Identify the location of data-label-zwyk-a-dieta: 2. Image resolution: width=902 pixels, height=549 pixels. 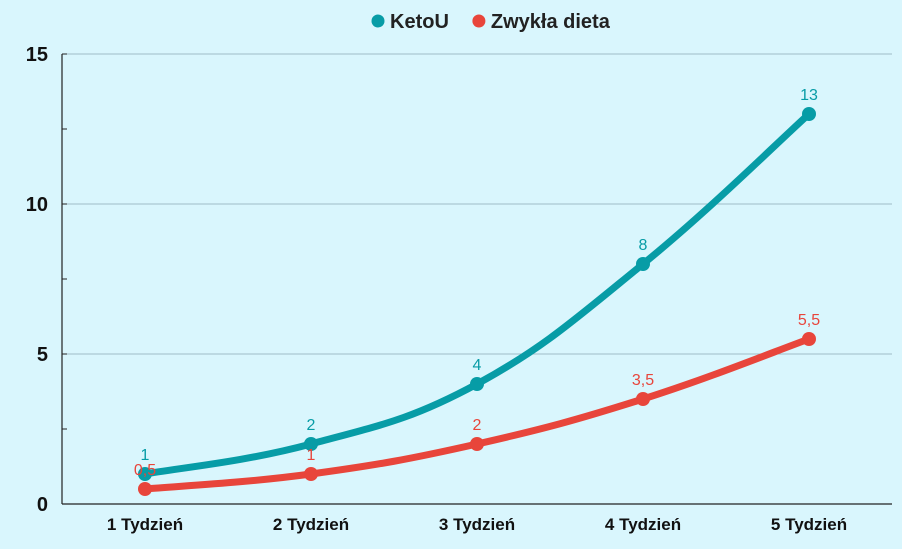
(477, 425).